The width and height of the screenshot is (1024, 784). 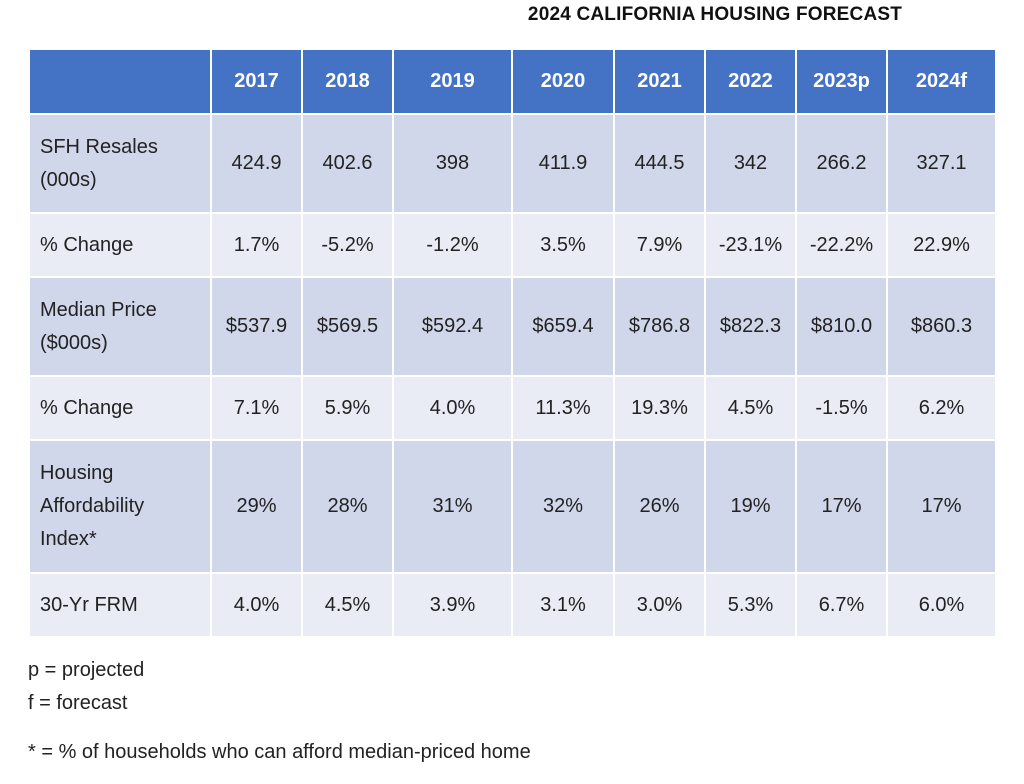 I want to click on page-title: 2024 CALIFORNIA HOUSING FORECAST, so click(x=715, y=14).